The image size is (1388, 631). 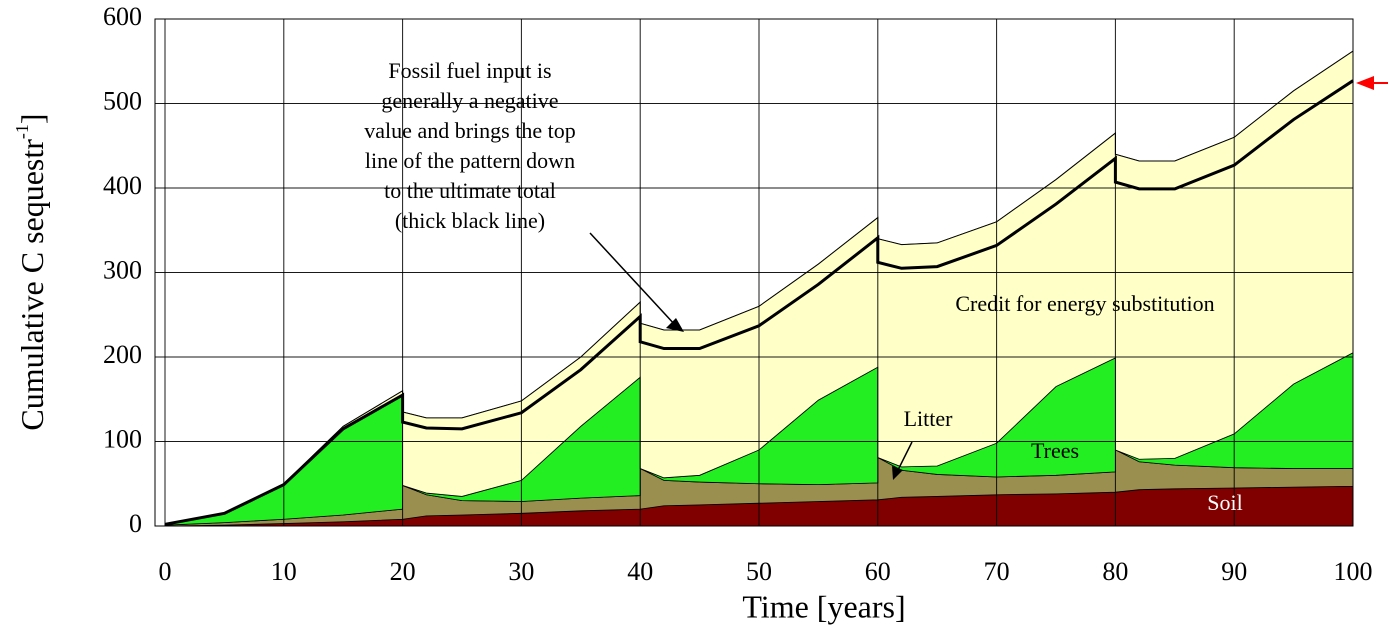 What do you see at coordinates (640, 571) in the screenshot?
I see `x-tick-label: 40` at bounding box center [640, 571].